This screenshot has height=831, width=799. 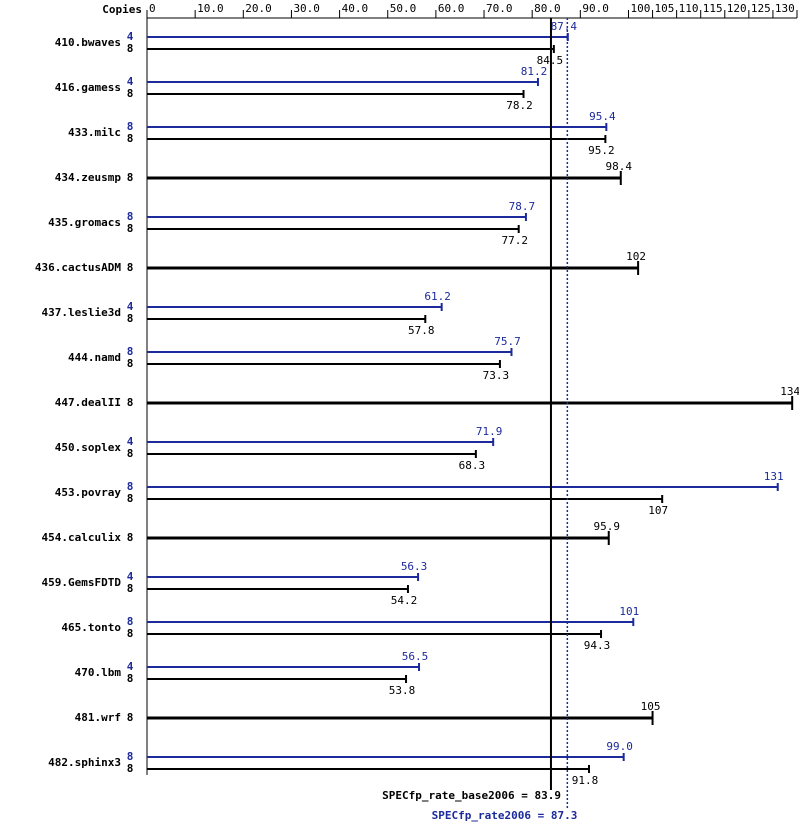 What do you see at coordinates (82, 537) in the screenshot?
I see `benchmark-name: 454.calculix` at bounding box center [82, 537].